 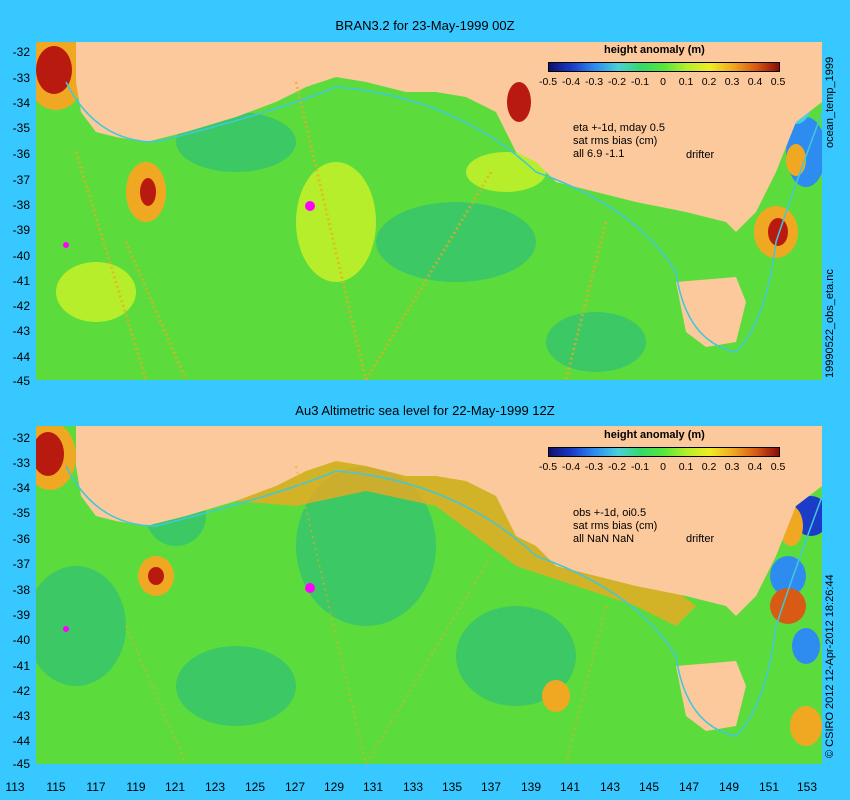 What do you see at coordinates (610, 787) in the screenshot?
I see `x-tick: 143` at bounding box center [610, 787].